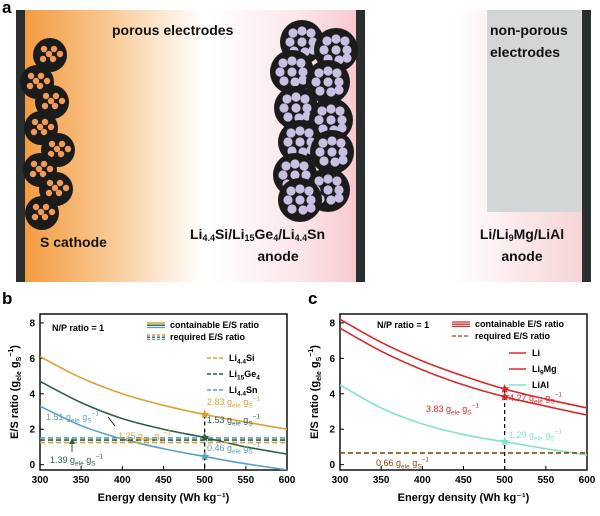 This screenshot has width=600, height=516. I want to click on legend-ge-label: Li15Ge4, so click(244, 375).